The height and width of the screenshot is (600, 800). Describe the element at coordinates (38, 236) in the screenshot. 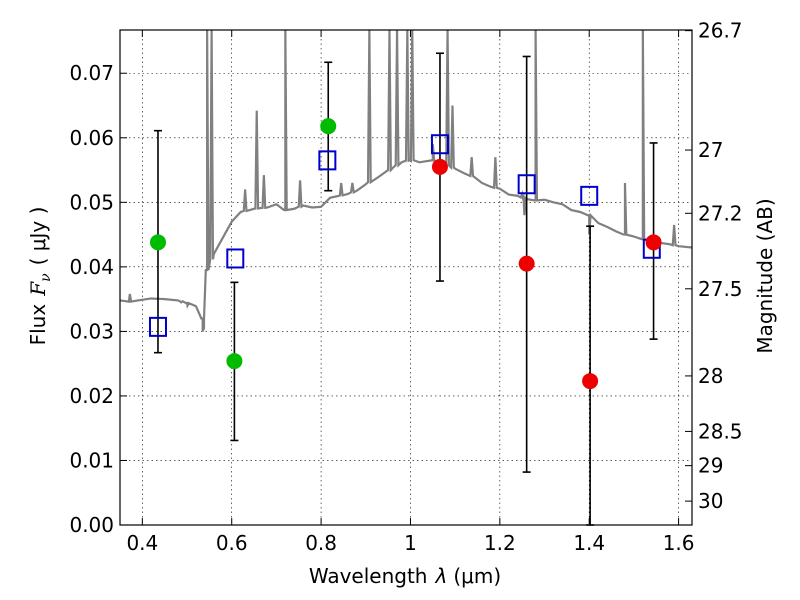

I see `y-axis-unit: ( μJy )` at that location.